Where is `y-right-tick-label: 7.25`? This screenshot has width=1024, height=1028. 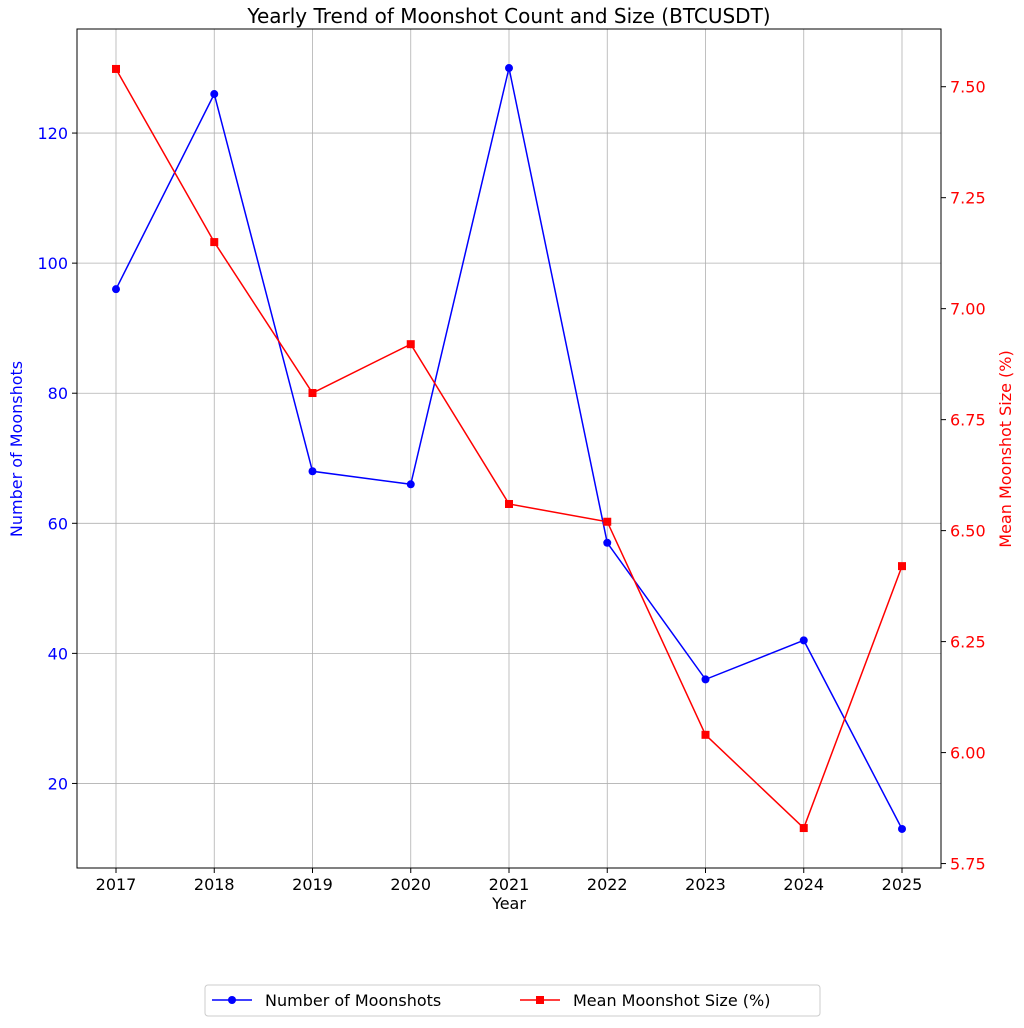
y-right-tick-label: 7.25 is located at coordinates (968, 198).